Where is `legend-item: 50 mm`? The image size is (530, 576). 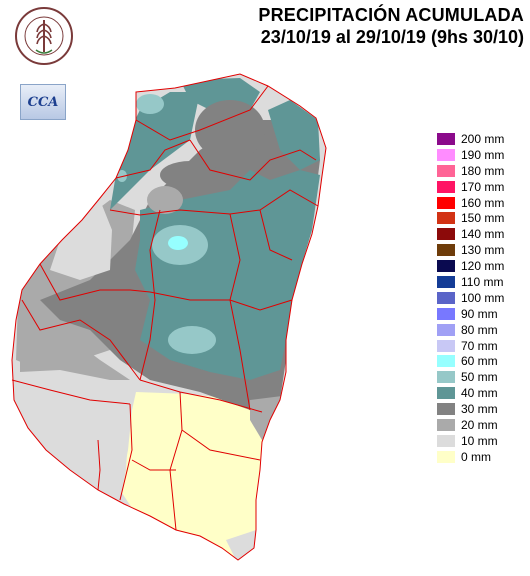 legend-item: 50 mm is located at coordinates (470, 377).